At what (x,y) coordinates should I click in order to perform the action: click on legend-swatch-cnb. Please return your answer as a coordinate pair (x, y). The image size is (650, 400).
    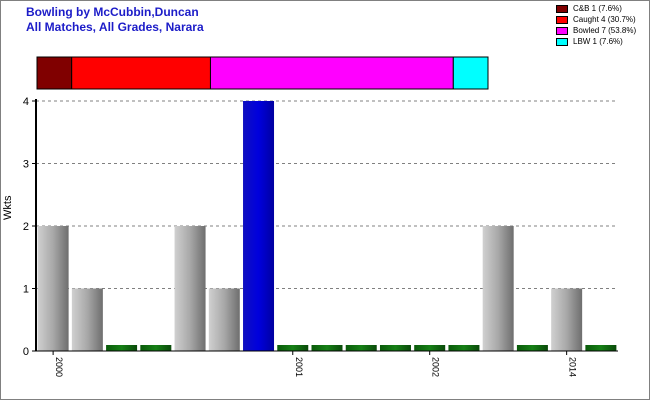
    Looking at the image, I should click on (562, 9).